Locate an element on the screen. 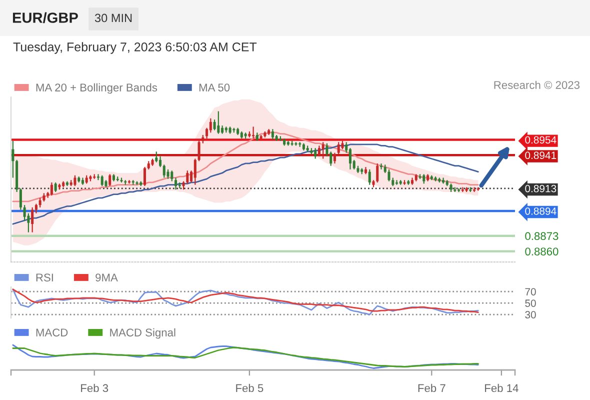 This screenshot has width=590, height=400. chart-title: EUR/GBP is located at coordinates (45, 18).